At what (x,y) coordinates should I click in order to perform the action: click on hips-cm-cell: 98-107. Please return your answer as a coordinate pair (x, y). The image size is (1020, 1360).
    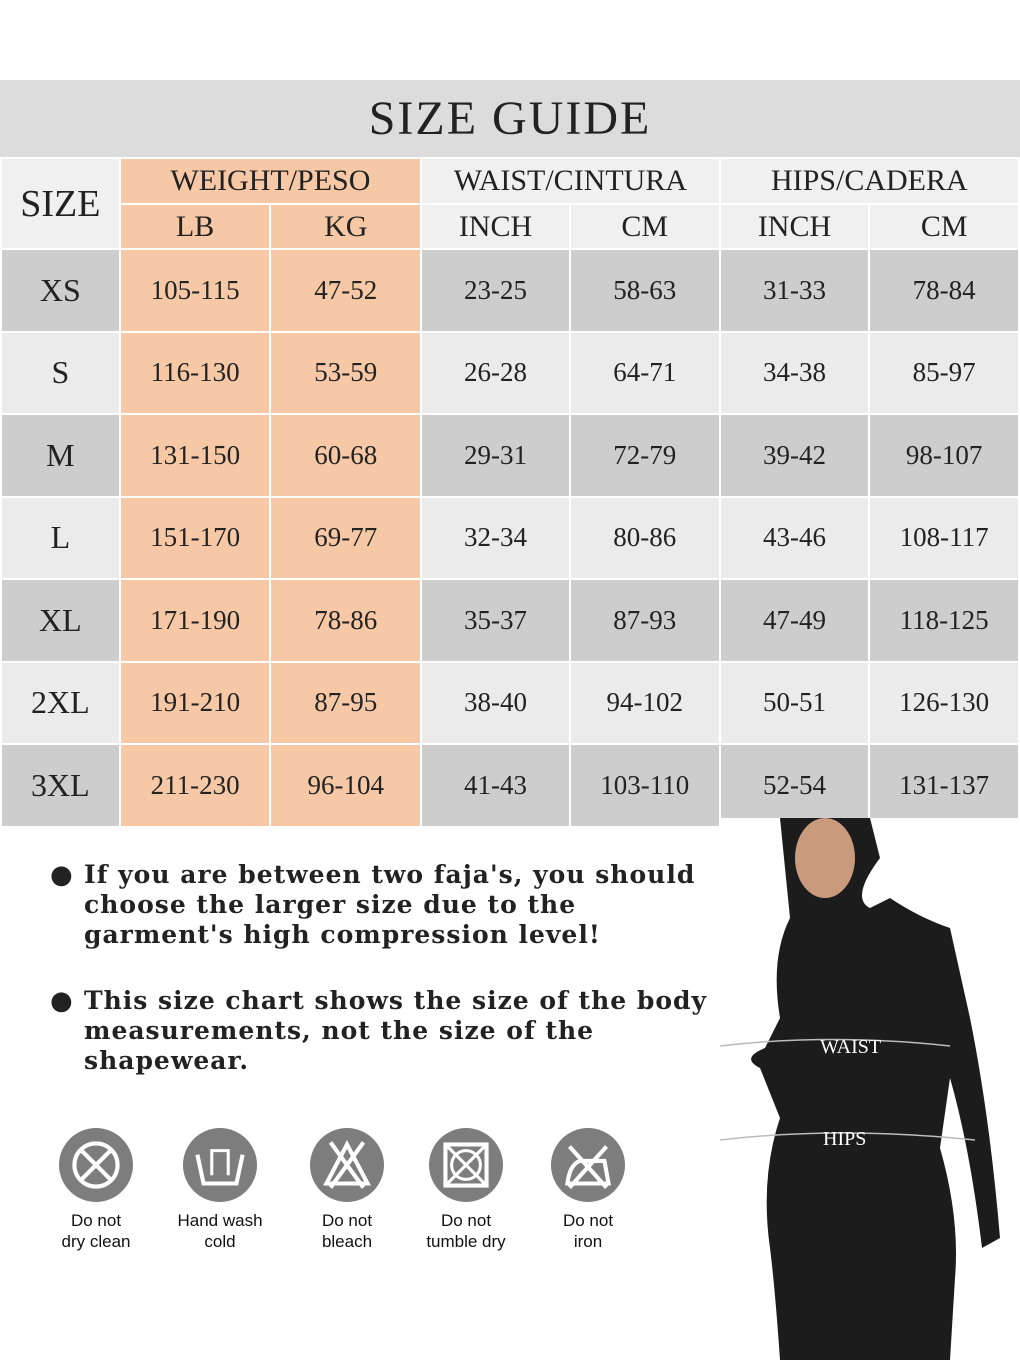
    Looking at the image, I should click on (944, 455).